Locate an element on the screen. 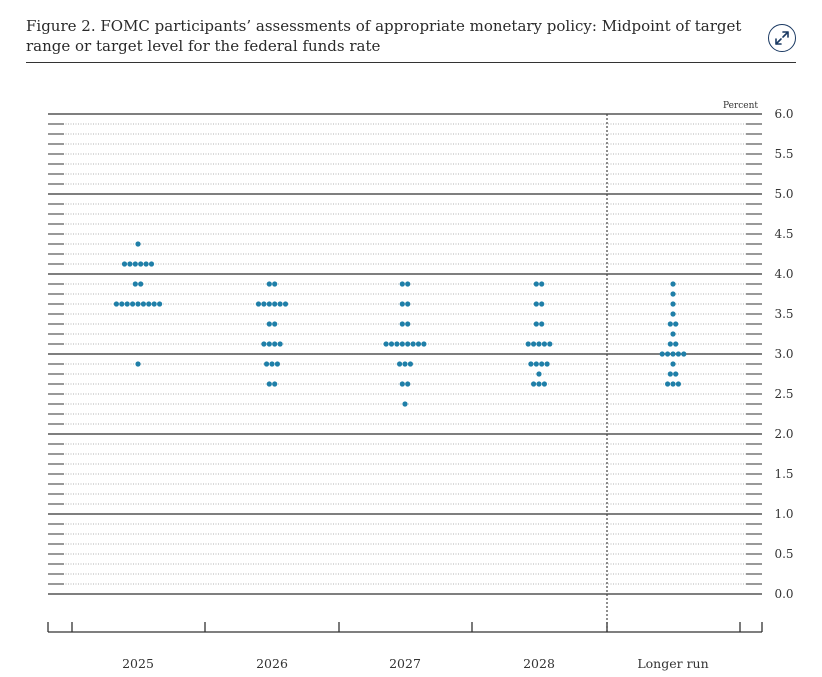  category-label: 2028 is located at coordinates (539, 663).